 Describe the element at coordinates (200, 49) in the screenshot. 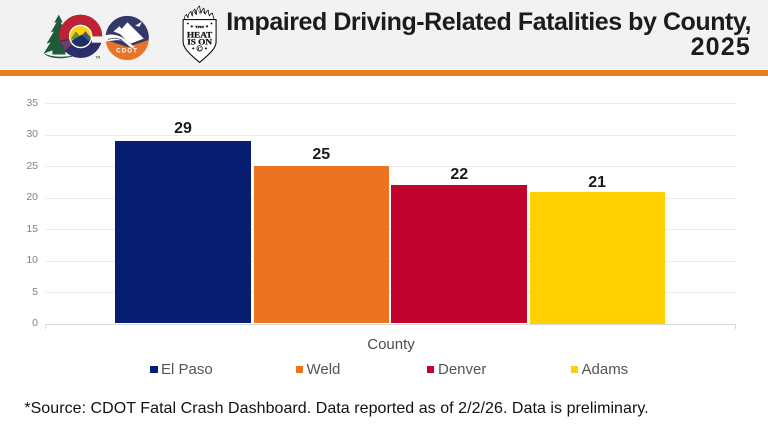

I see `svg-text: C` at that location.